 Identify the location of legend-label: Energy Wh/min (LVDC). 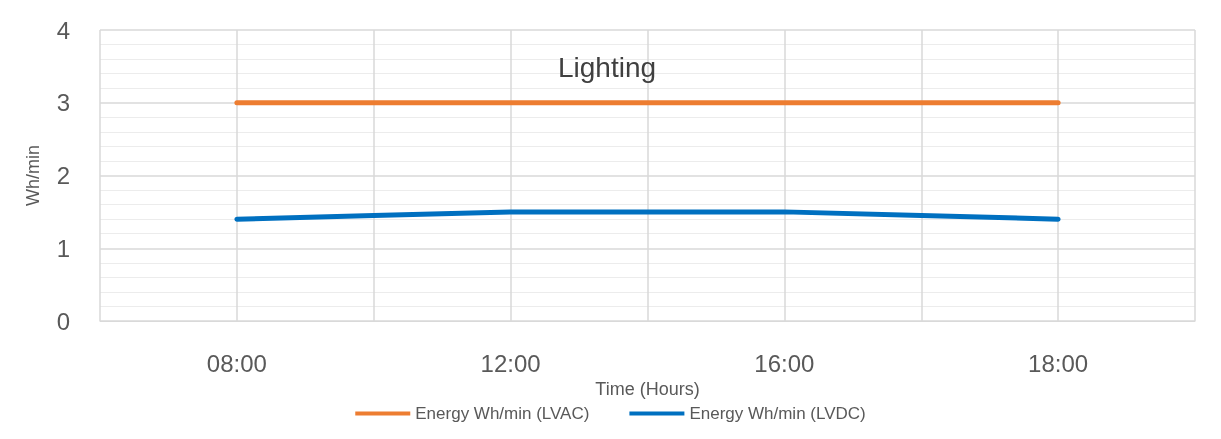
(777, 413).